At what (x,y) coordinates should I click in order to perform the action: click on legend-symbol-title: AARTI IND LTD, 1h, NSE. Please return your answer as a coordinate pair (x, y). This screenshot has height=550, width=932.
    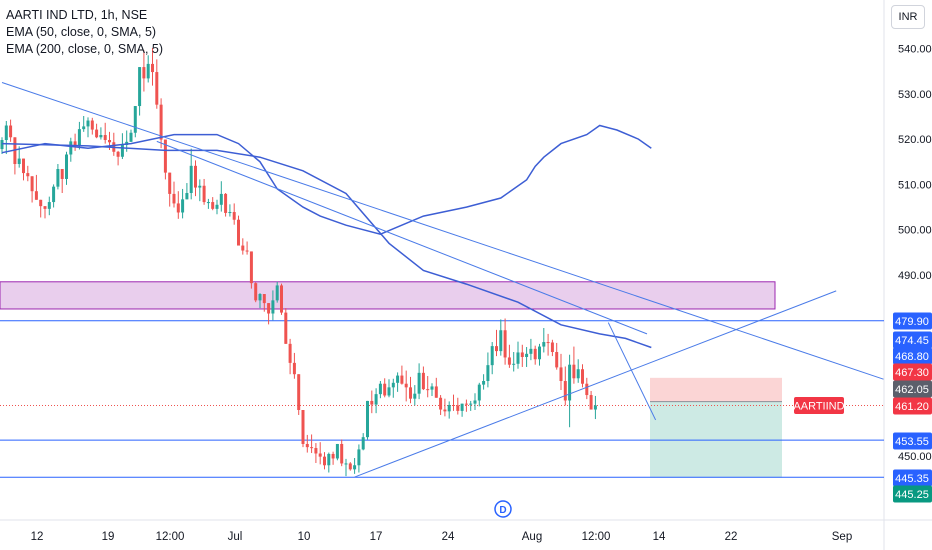
    Looking at the image, I should click on (77, 15).